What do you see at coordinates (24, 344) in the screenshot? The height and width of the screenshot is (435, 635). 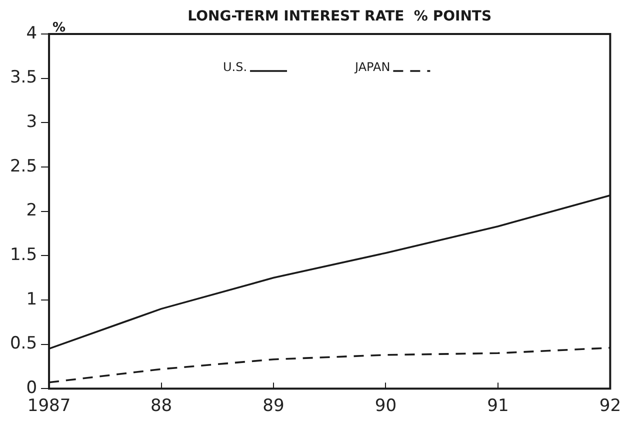 I see `y-tick-label: 0.5` at bounding box center [24, 344].